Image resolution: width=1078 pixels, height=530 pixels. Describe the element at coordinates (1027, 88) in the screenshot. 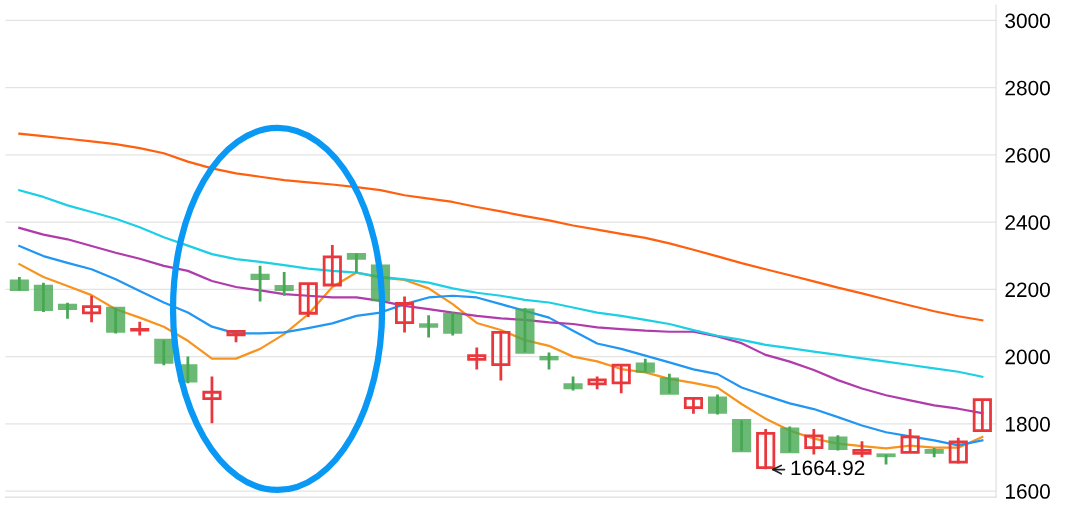

I see `y-tick-label: 2800` at that location.